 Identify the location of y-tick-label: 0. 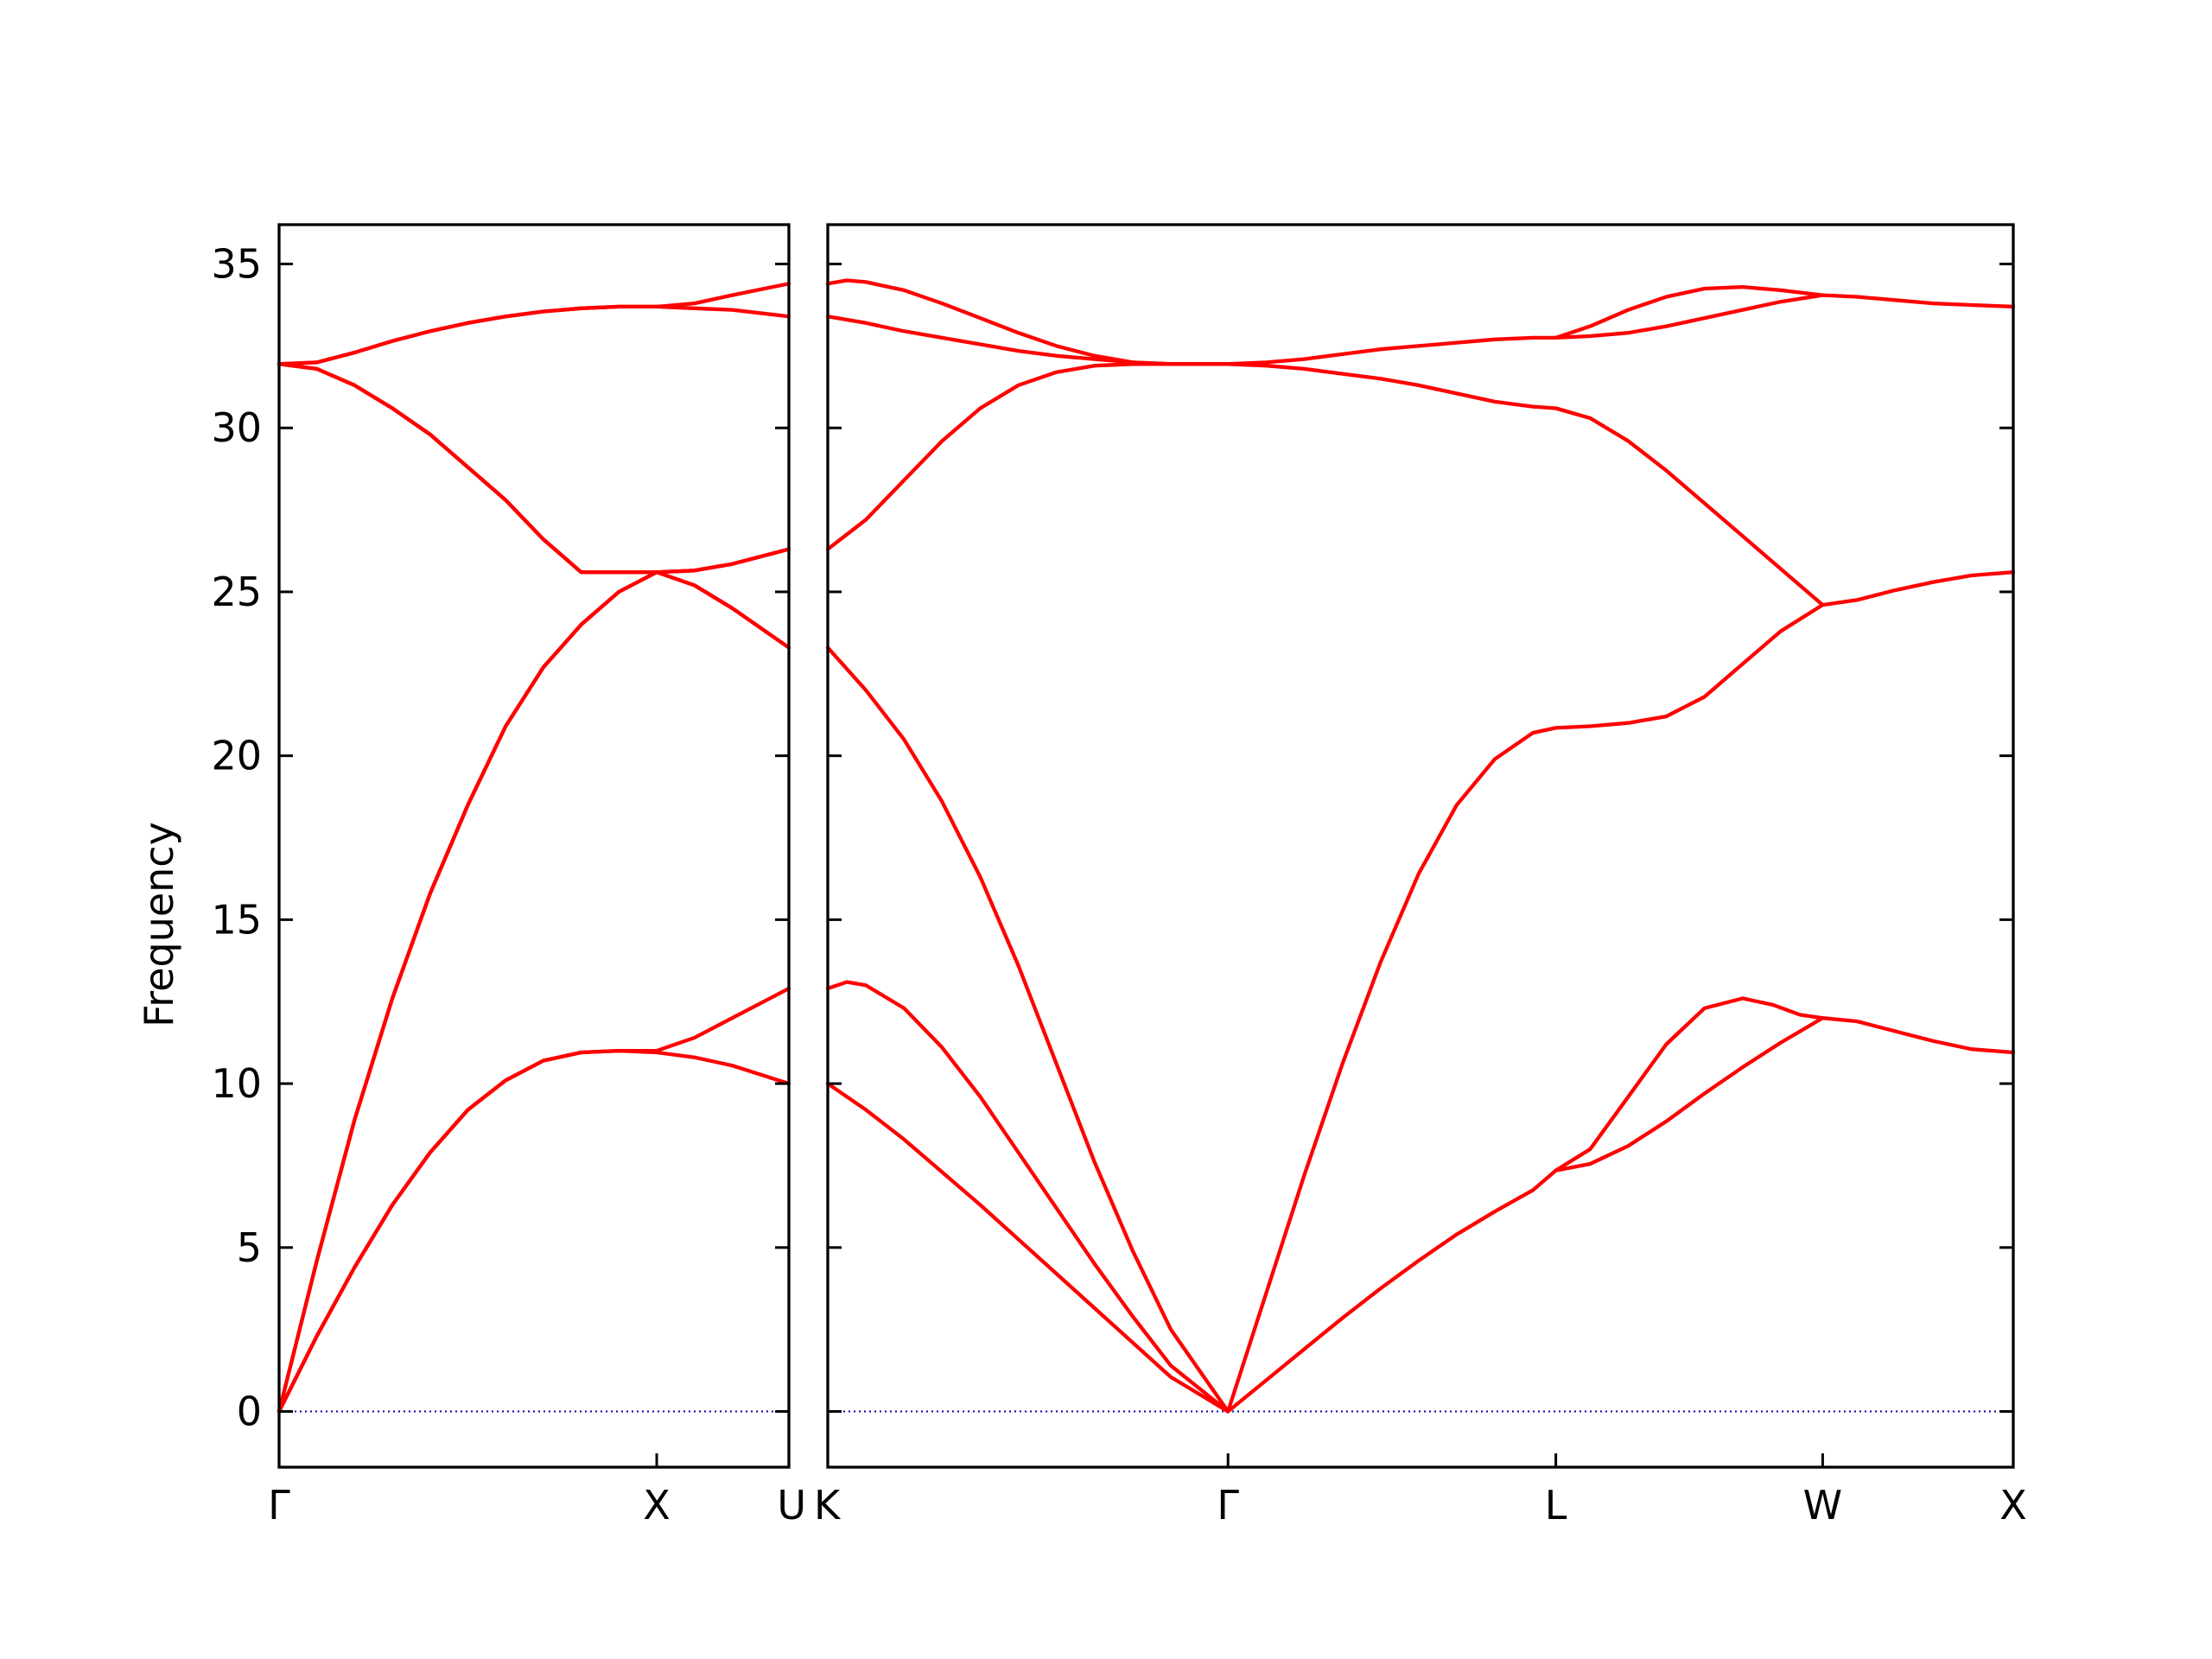
(249, 1411).